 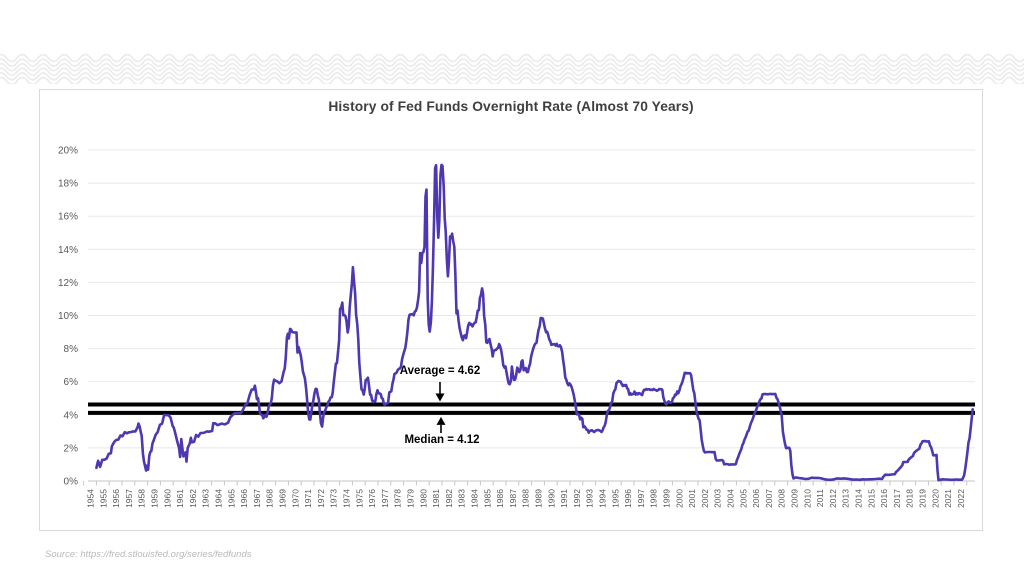 What do you see at coordinates (167, 498) in the screenshot?
I see `svg-text: 1960` at bounding box center [167, 498].